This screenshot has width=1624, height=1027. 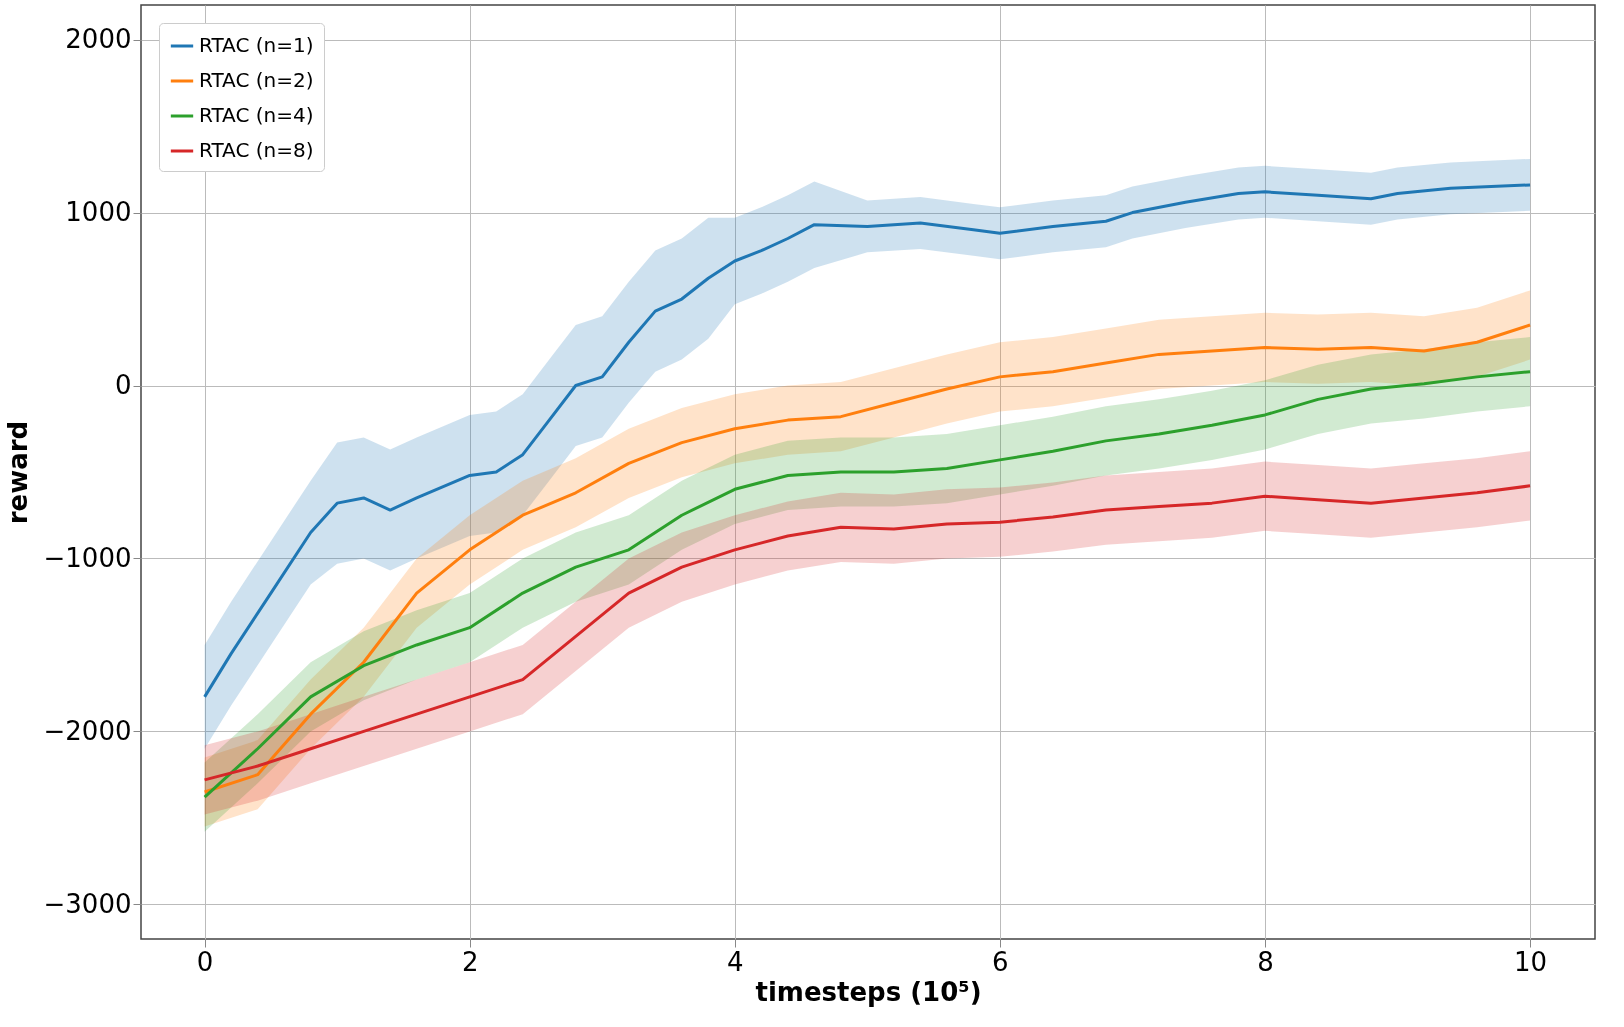 I want to click on x-tick-label: 4, so click(x=735, y=961).